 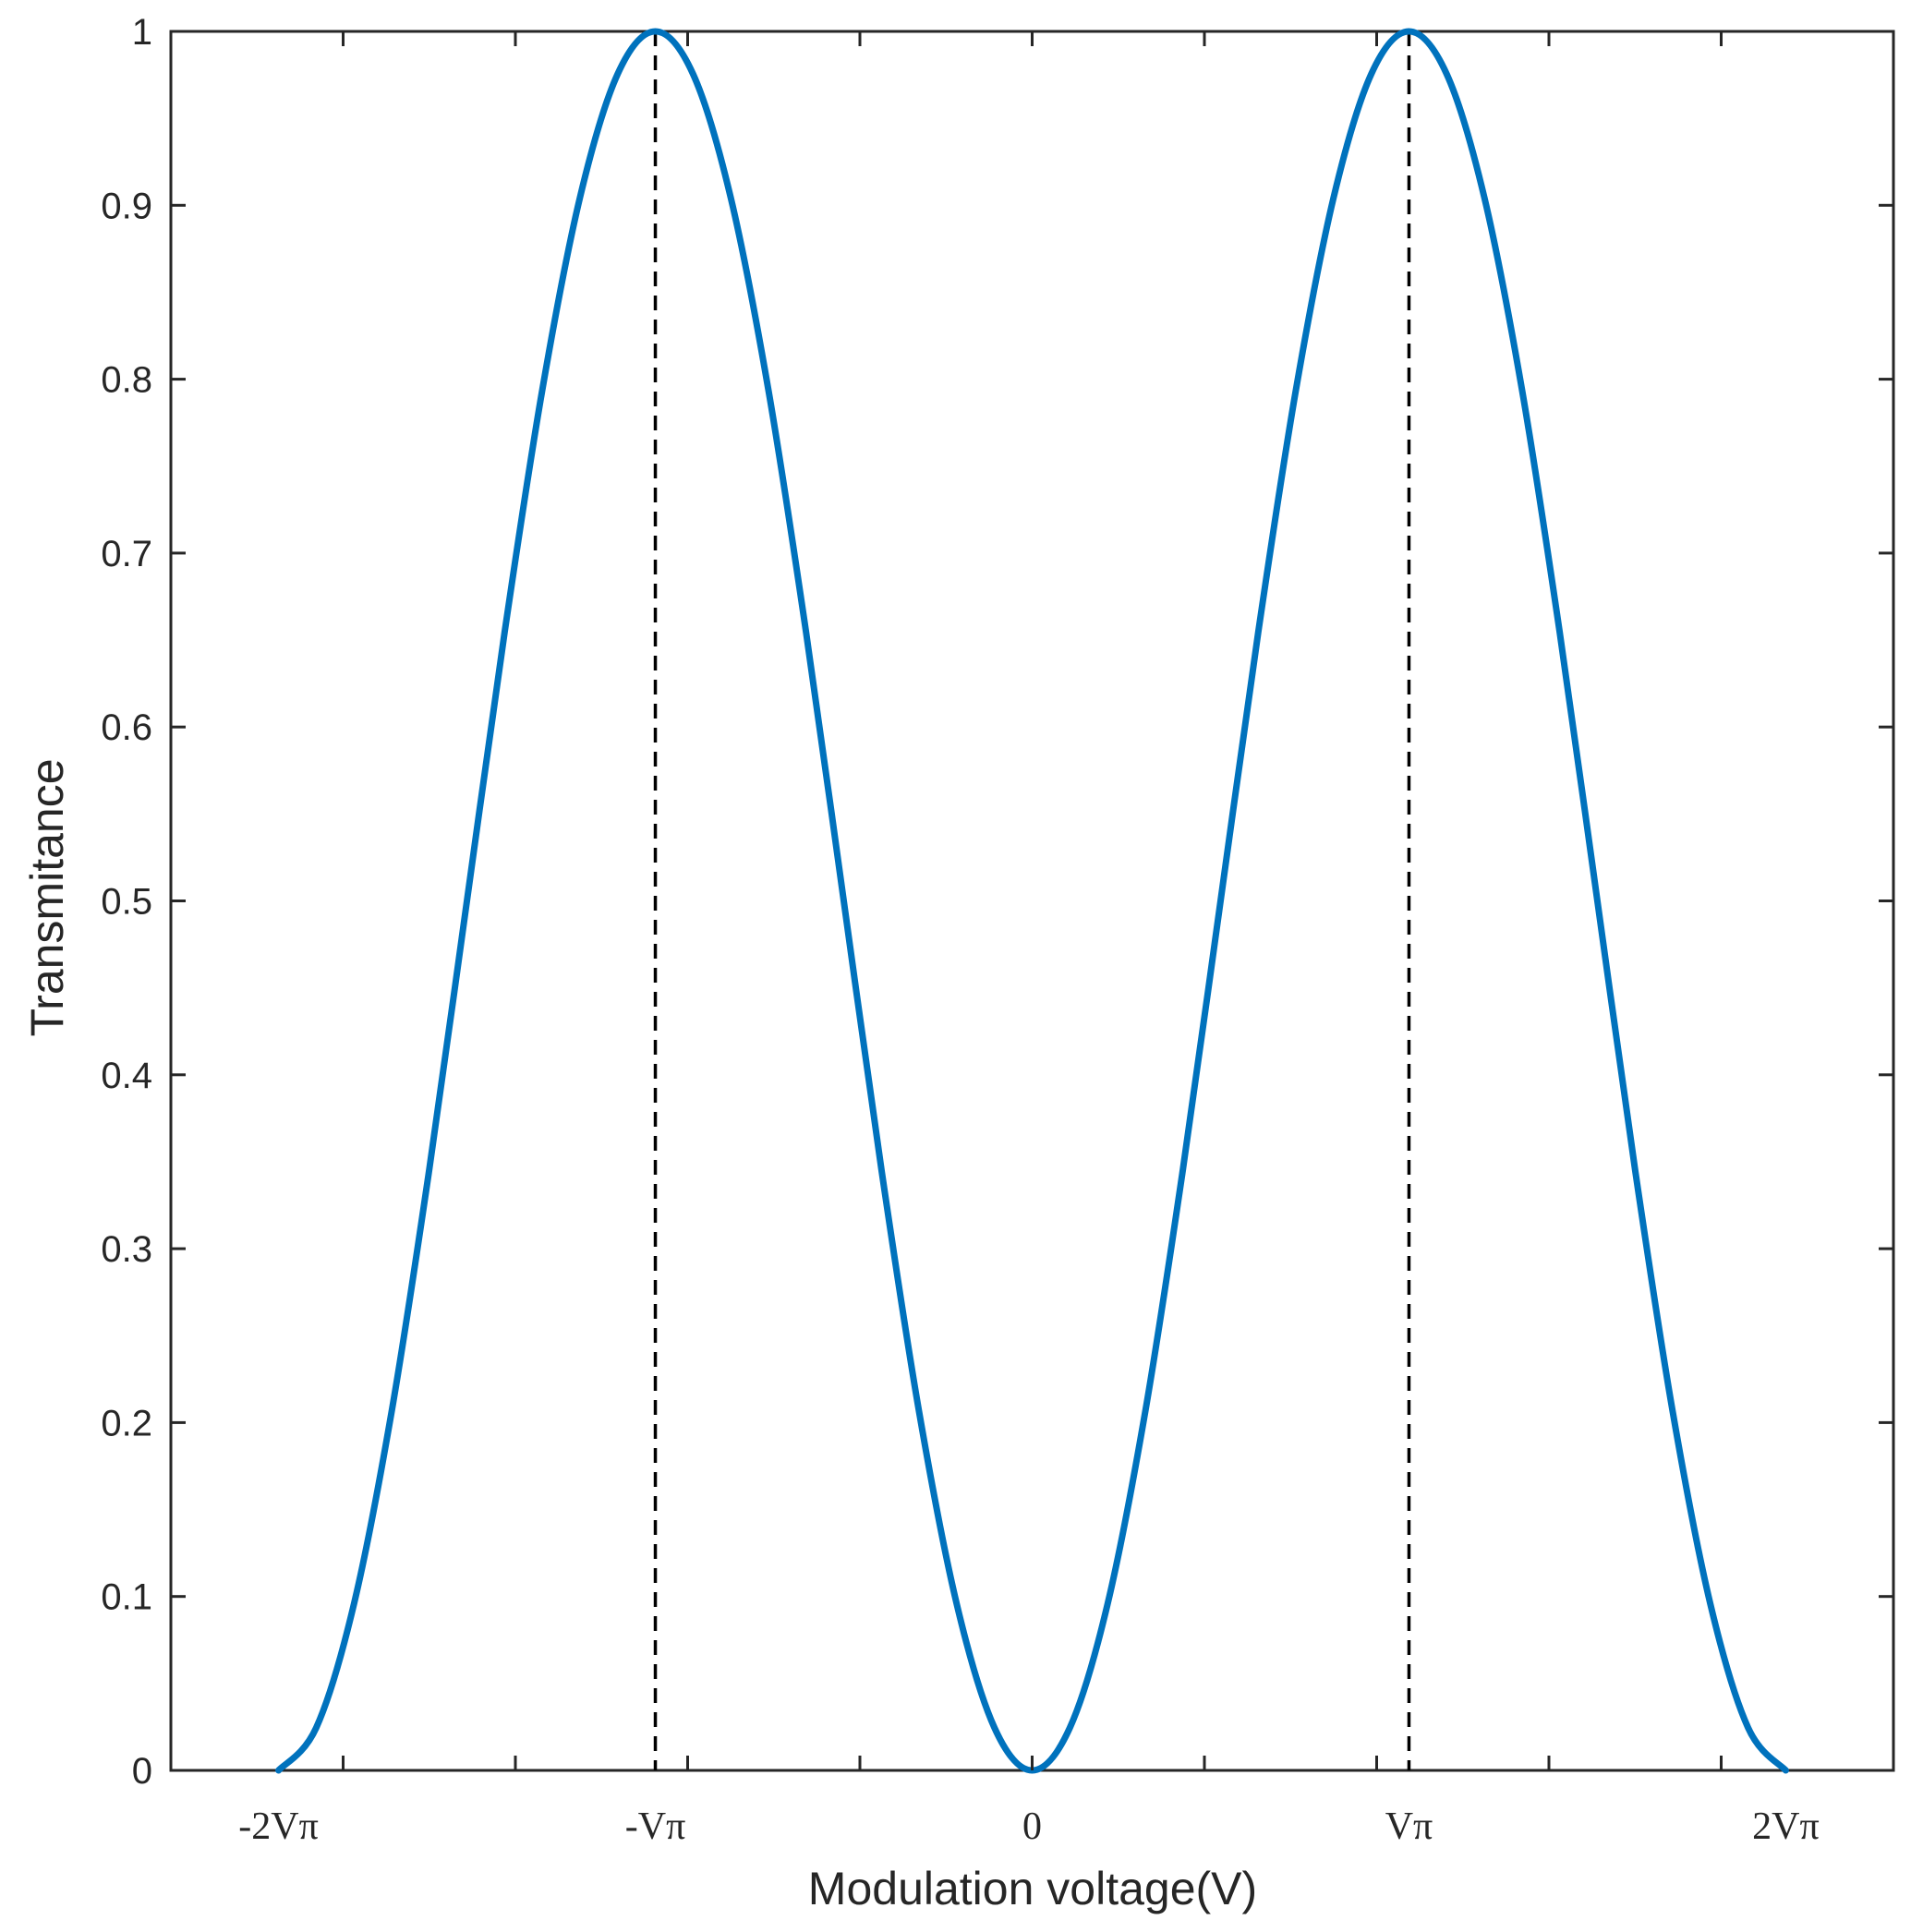 What do you see at coordinates (126, 1249) in the screenshot?
I see `y-tick-label: 0.3` at bounding box center [126, 1249].